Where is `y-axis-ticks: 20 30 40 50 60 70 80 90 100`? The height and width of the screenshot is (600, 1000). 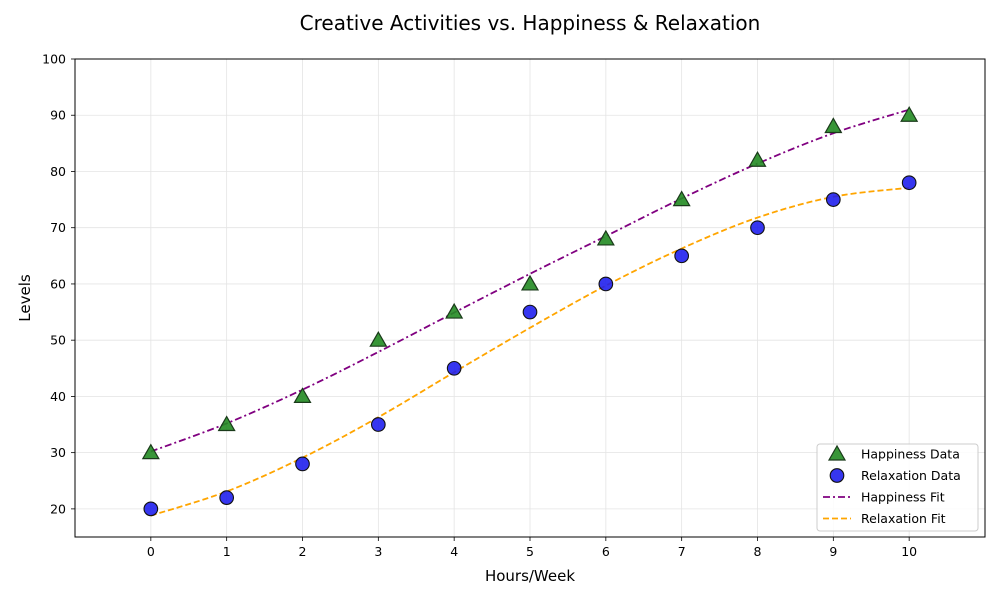 y-axis-ticks: 20 30 40 50 60 70 80 90 100 is located at coordinates (58, 284).